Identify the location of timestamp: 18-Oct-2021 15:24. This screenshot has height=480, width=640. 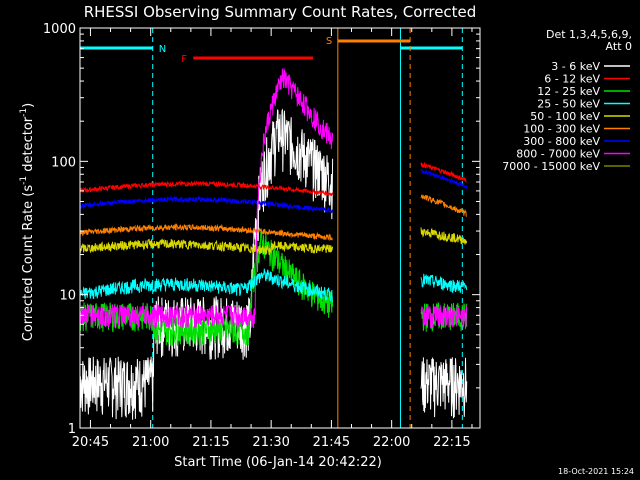
(596, 471).